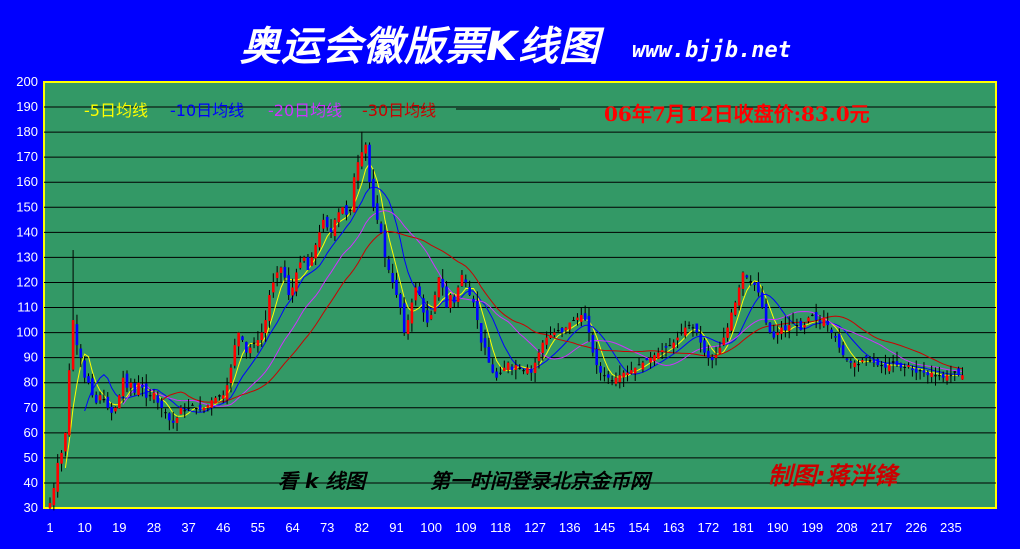  Describe the element at coordinates (916, 527) in the screenshot. I see `x-tick-label: 226` at that location.